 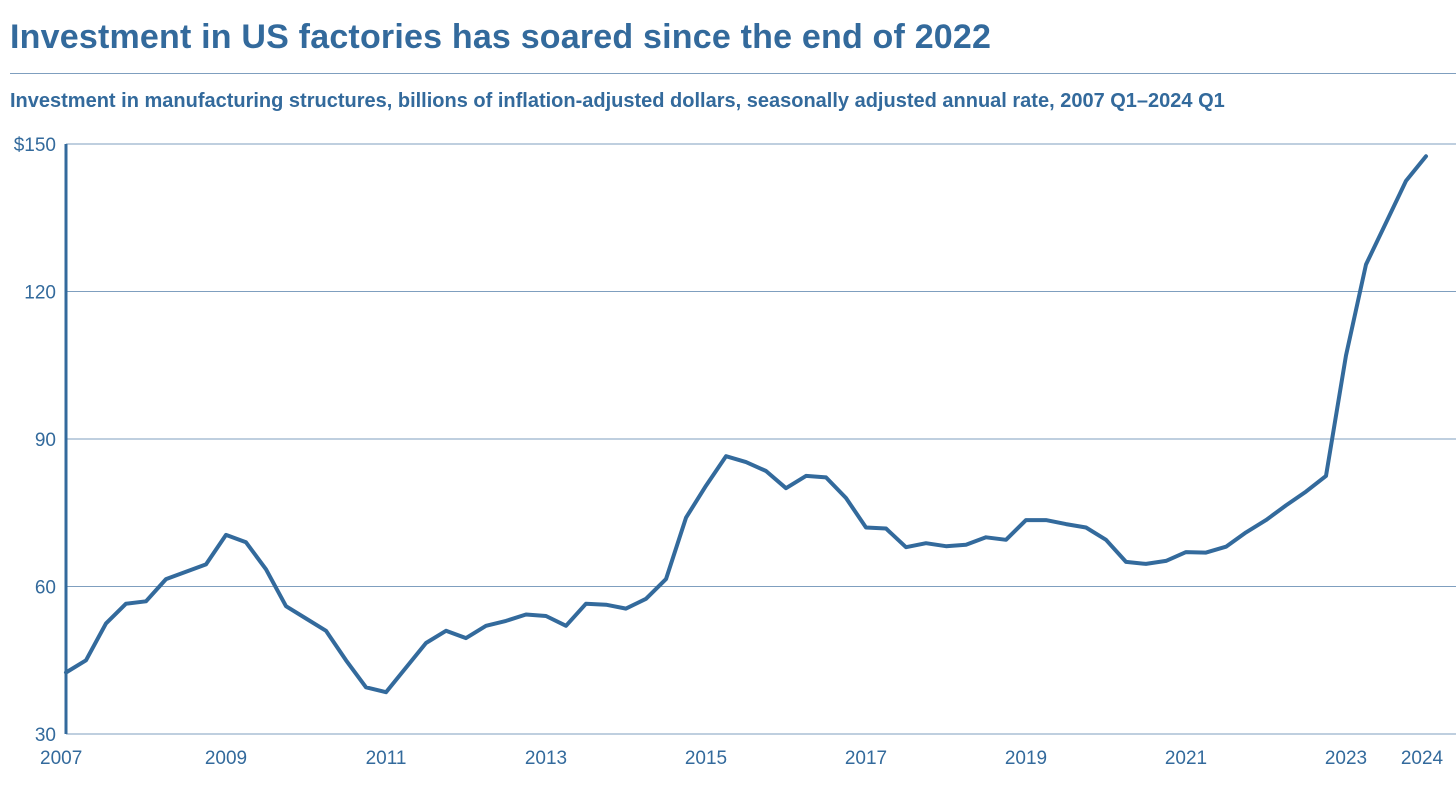 What do you see at coordinates (1422, 758) in the screenshot?
I see `x-tick-label: 2024` at bounding box center [1422, 758].